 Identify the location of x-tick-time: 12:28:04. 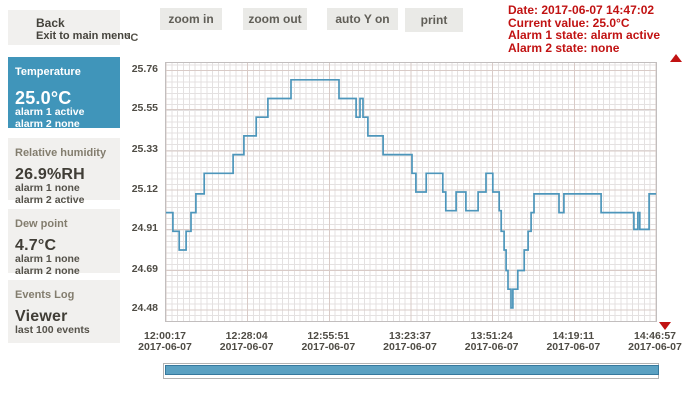
(246, 336).